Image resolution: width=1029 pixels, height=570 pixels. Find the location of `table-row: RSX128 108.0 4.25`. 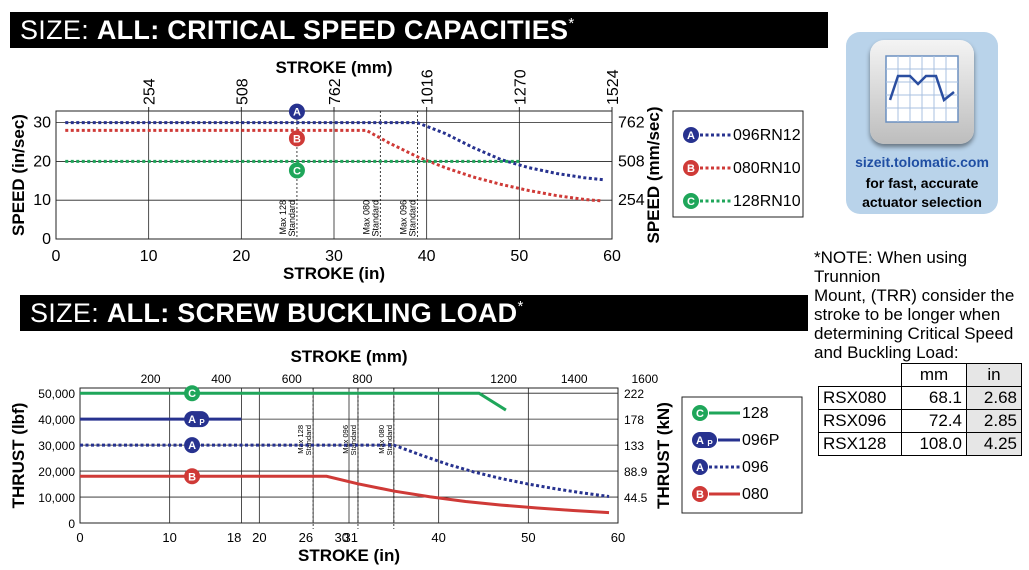

table-row: RSX128 108.0 4.25 is located at coordinates (920, 444).